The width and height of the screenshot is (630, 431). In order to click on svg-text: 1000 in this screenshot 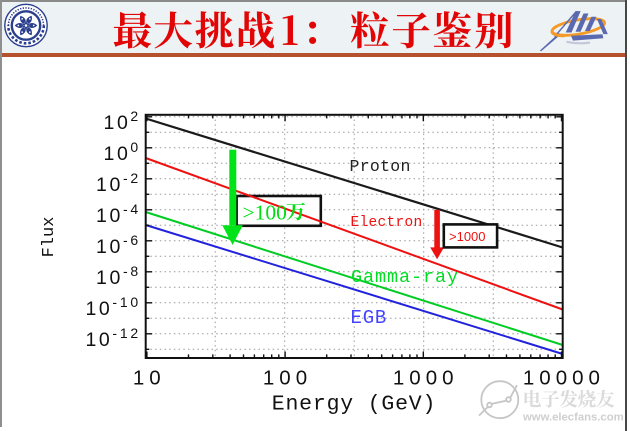, I will do `click(426, 378)`.